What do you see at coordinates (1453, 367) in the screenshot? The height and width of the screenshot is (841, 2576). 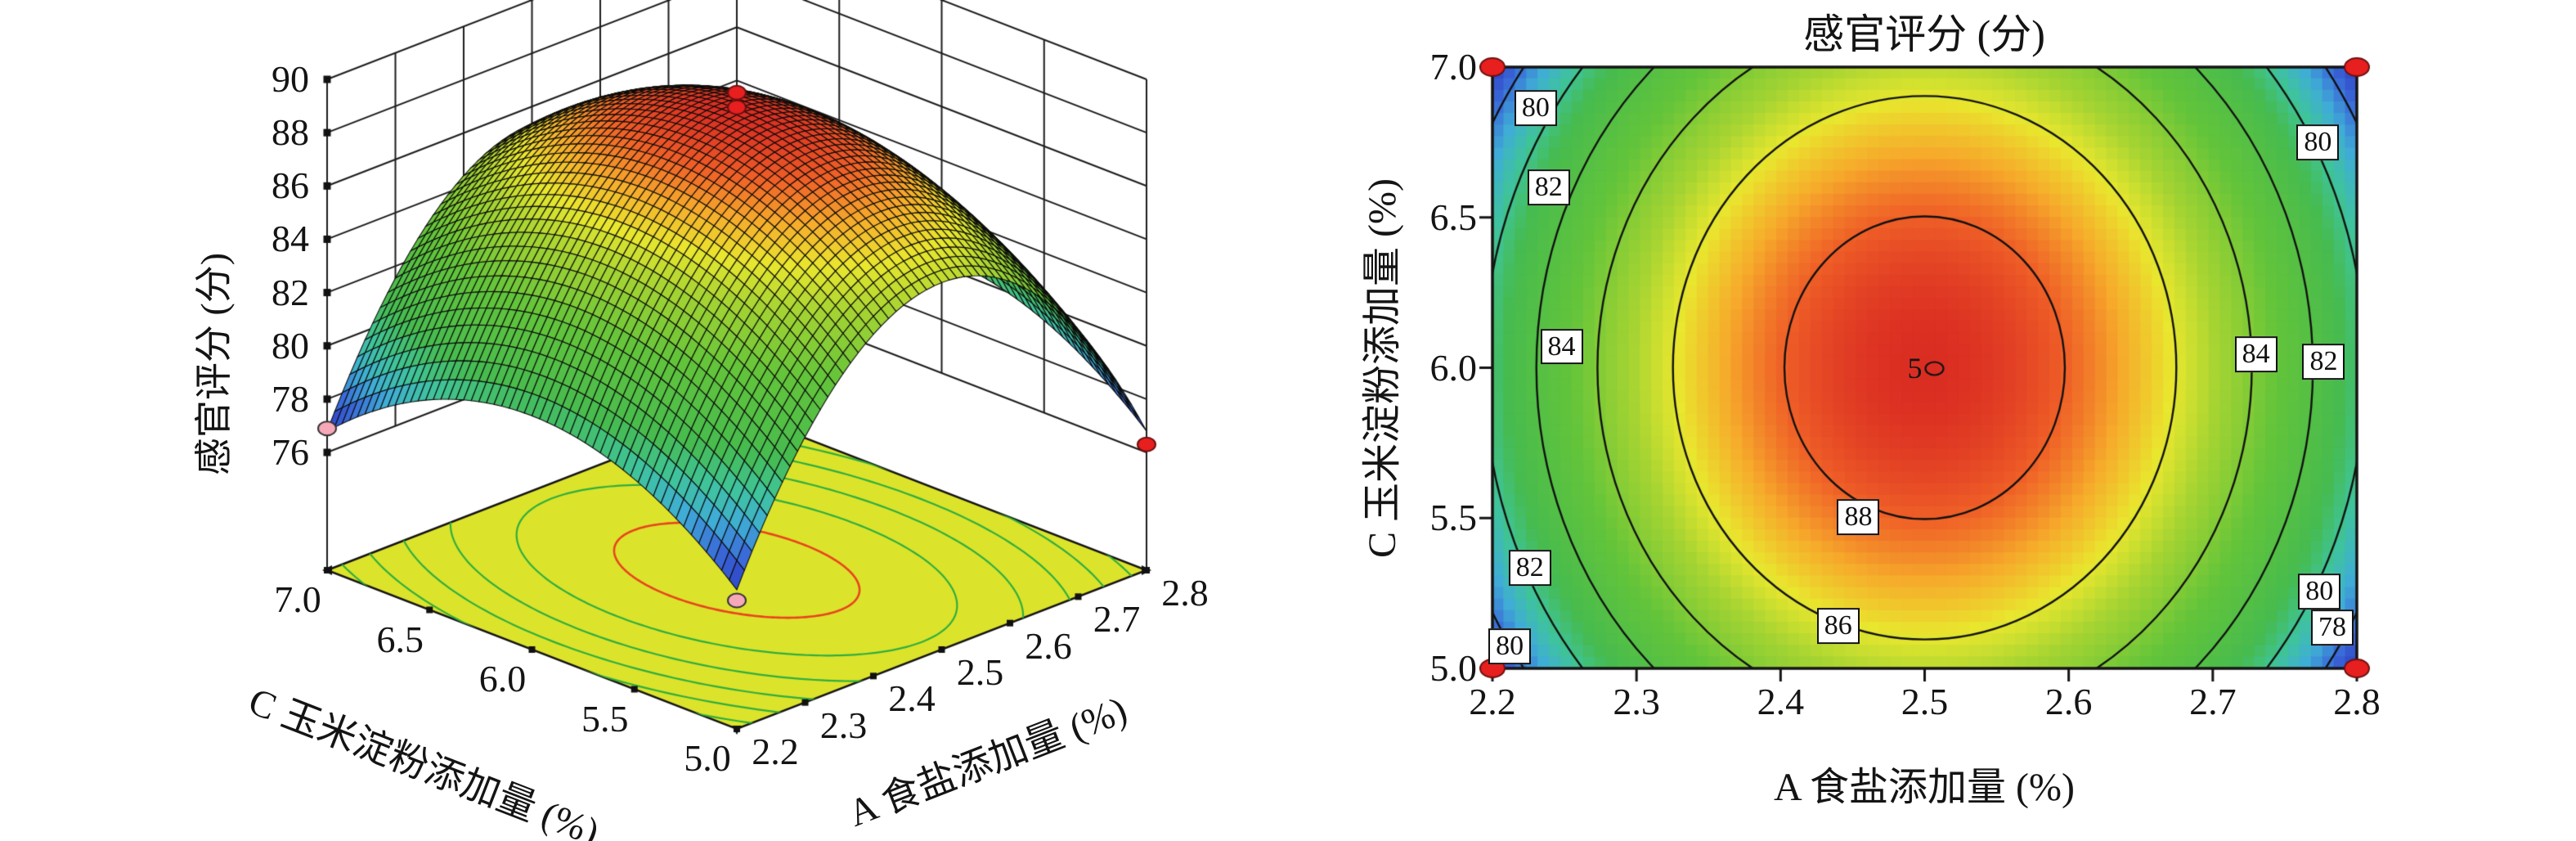 I see `contour-y-tick-label: 6.0` at bounding box center [1453, 367].